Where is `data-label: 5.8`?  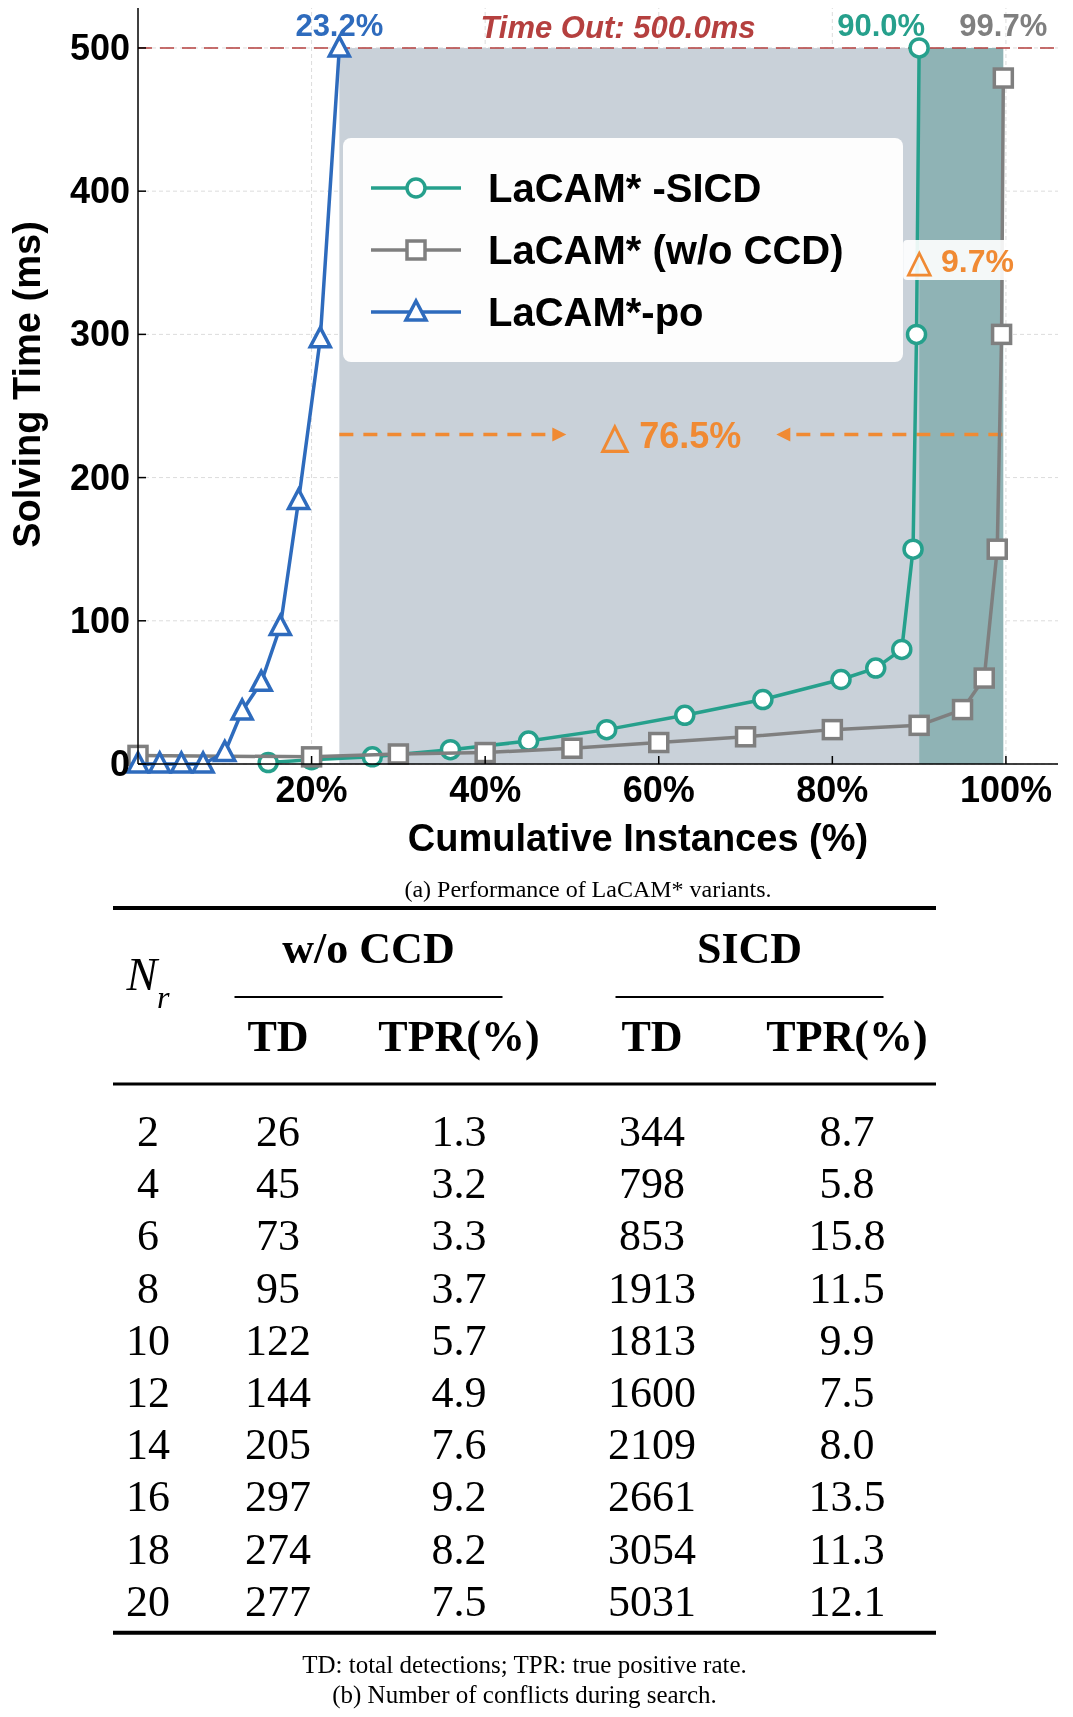 data-label: 5.8 is located at coordinates (847, 1184).